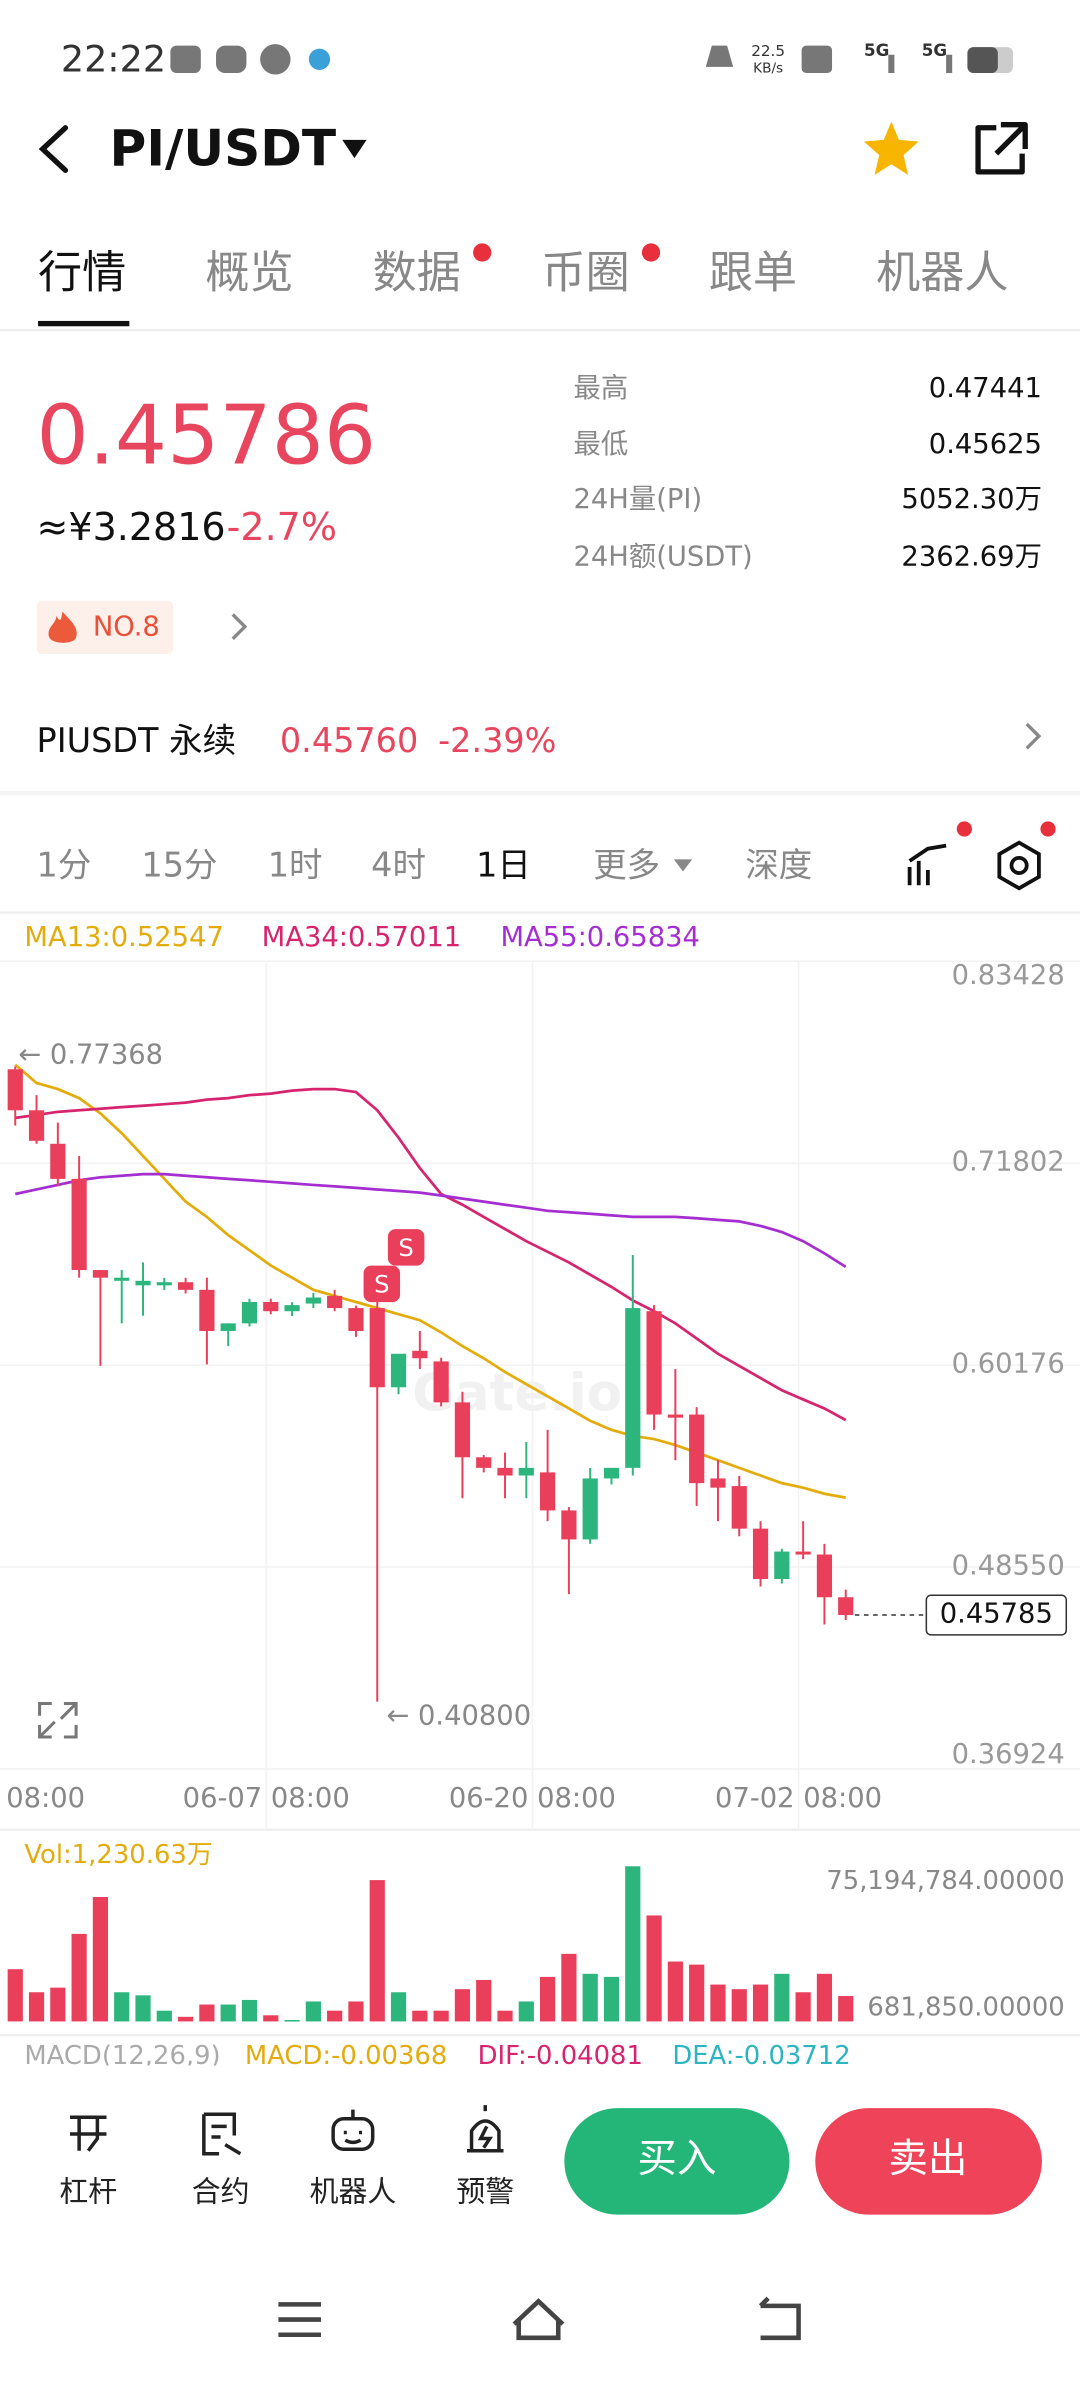  Describe the element at coordinates (485, 2191) in the screenshot. I see `toolbar-label: 预警` at that location.